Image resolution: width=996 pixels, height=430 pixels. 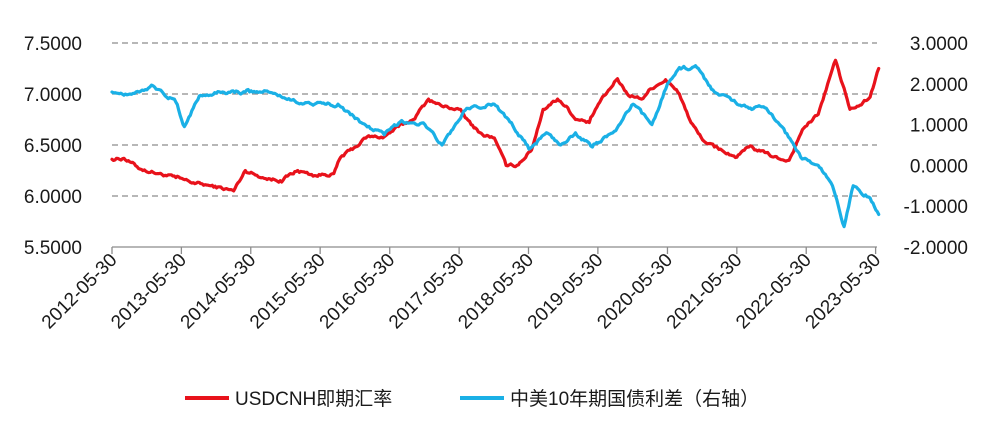 What do you see at coordinates (844, 292) in the screenshot?
I see `x-axis-tick-label: 2023-05-30` at bounding box center [844, 292].